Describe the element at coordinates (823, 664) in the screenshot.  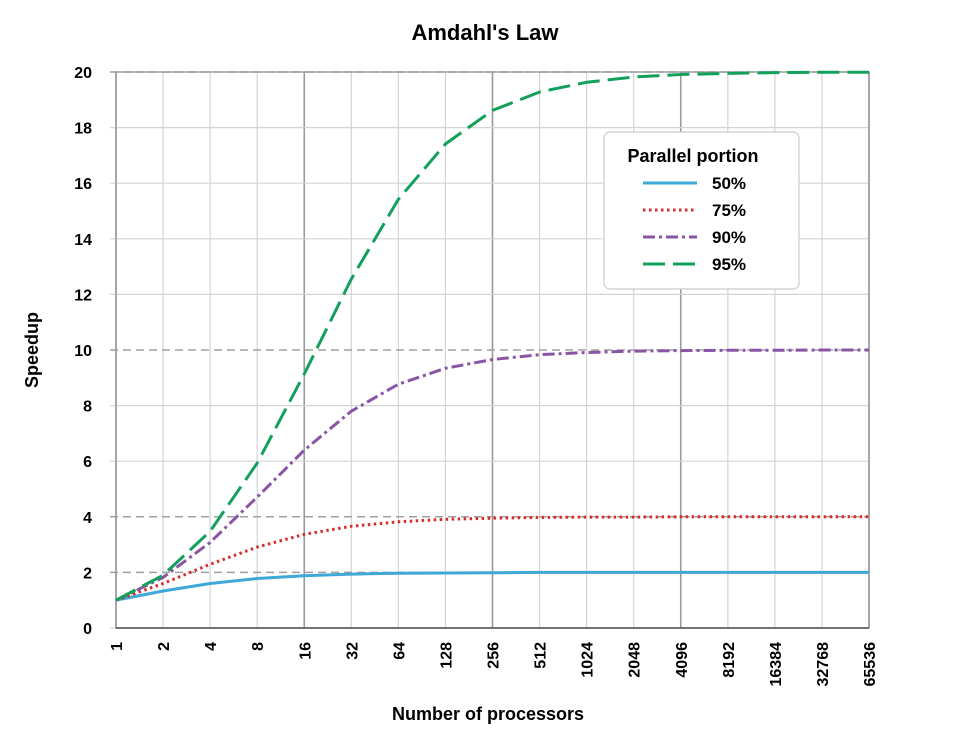
I see `x-tick-label: 32768` at that location.